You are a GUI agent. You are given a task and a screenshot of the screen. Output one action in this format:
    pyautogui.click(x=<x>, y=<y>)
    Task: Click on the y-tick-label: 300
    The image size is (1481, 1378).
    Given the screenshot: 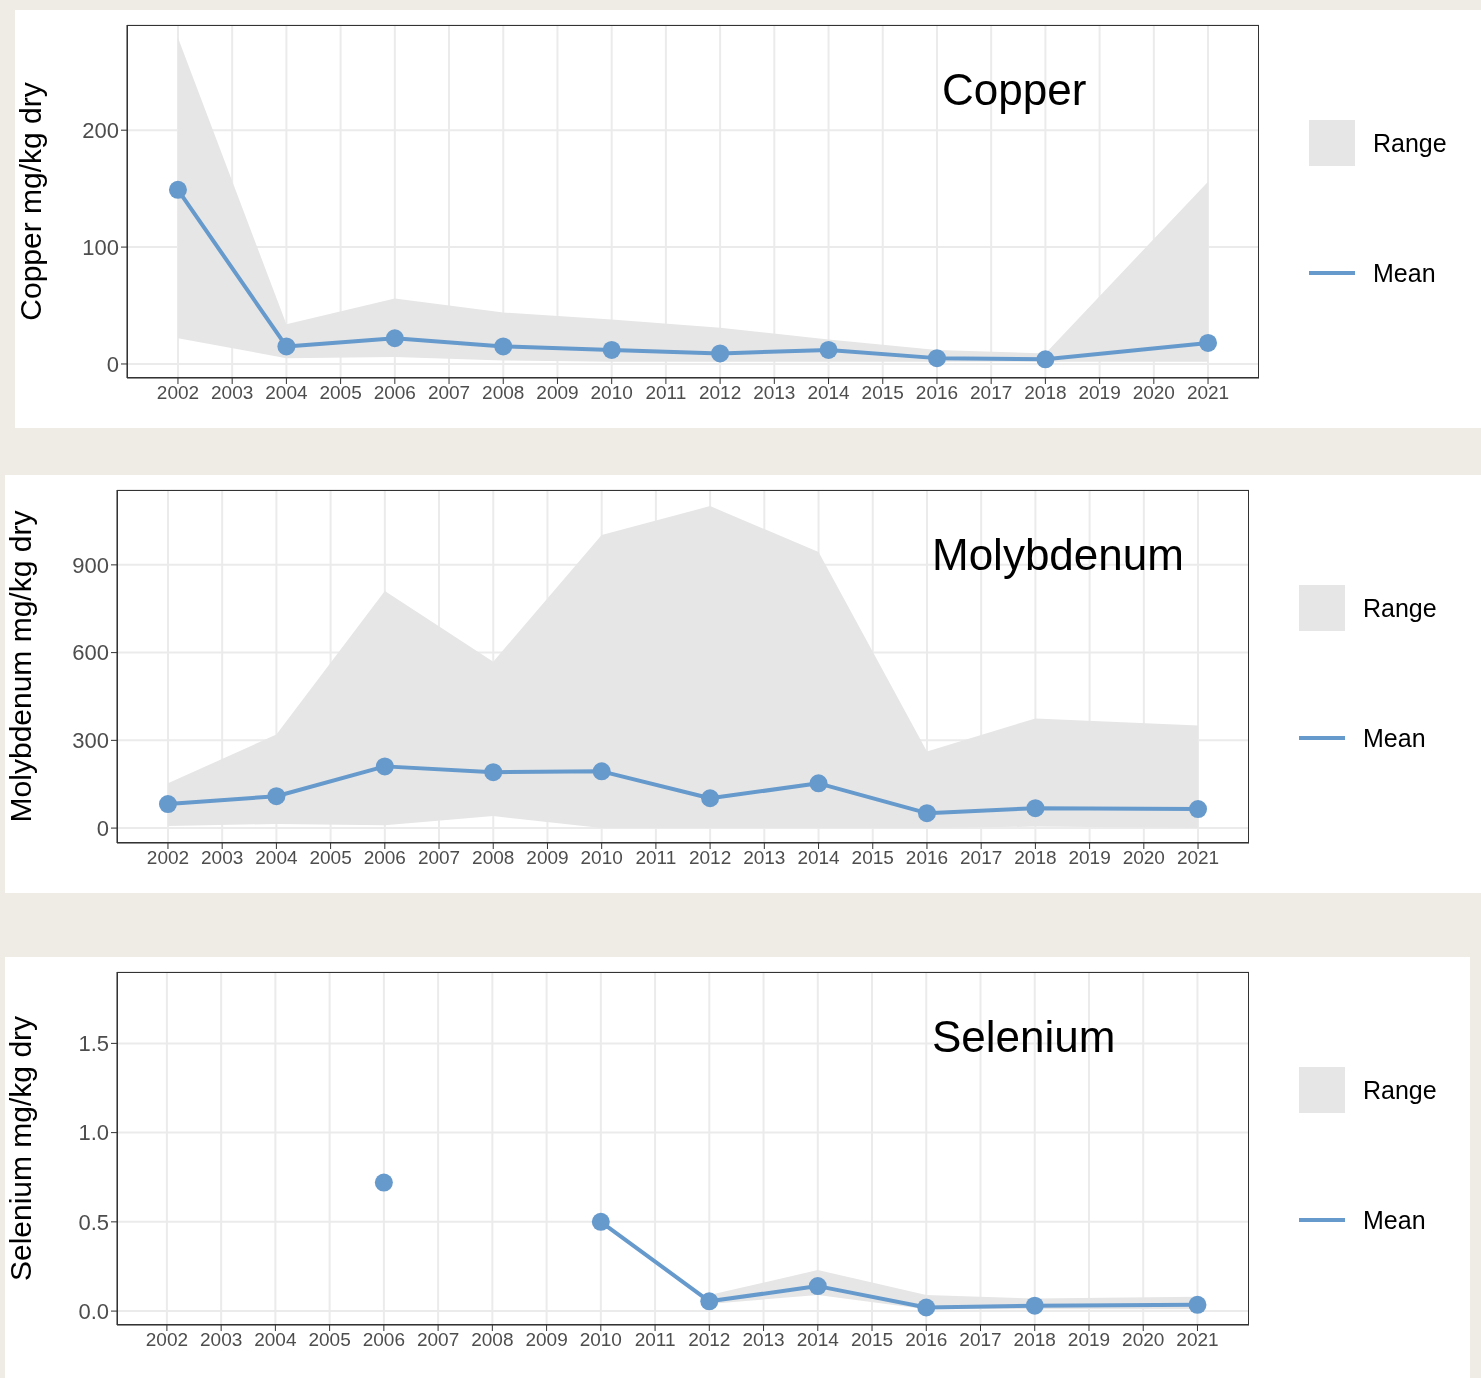 What is the action you would take?
    pyautogui.click(x=90, y=741)
    